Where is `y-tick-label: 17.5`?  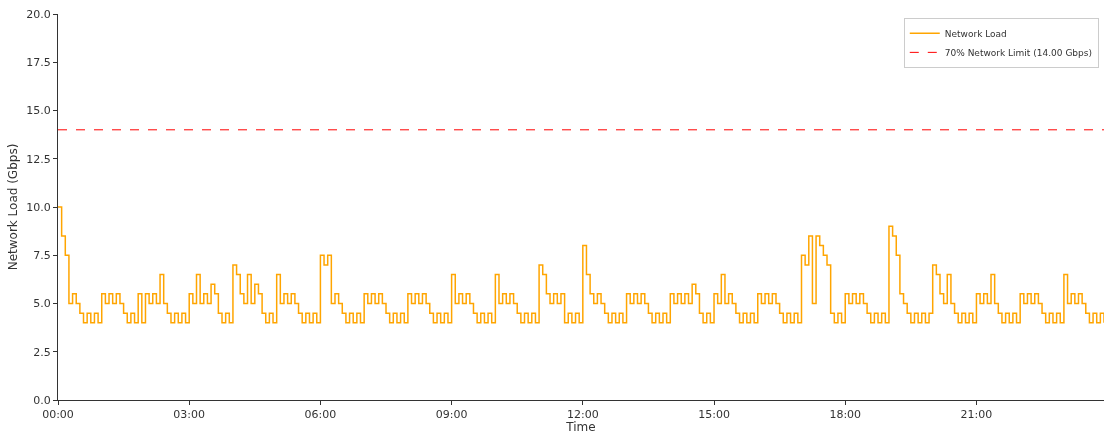 y-tick-label: 17.5 is located at coordinates (38, 63).